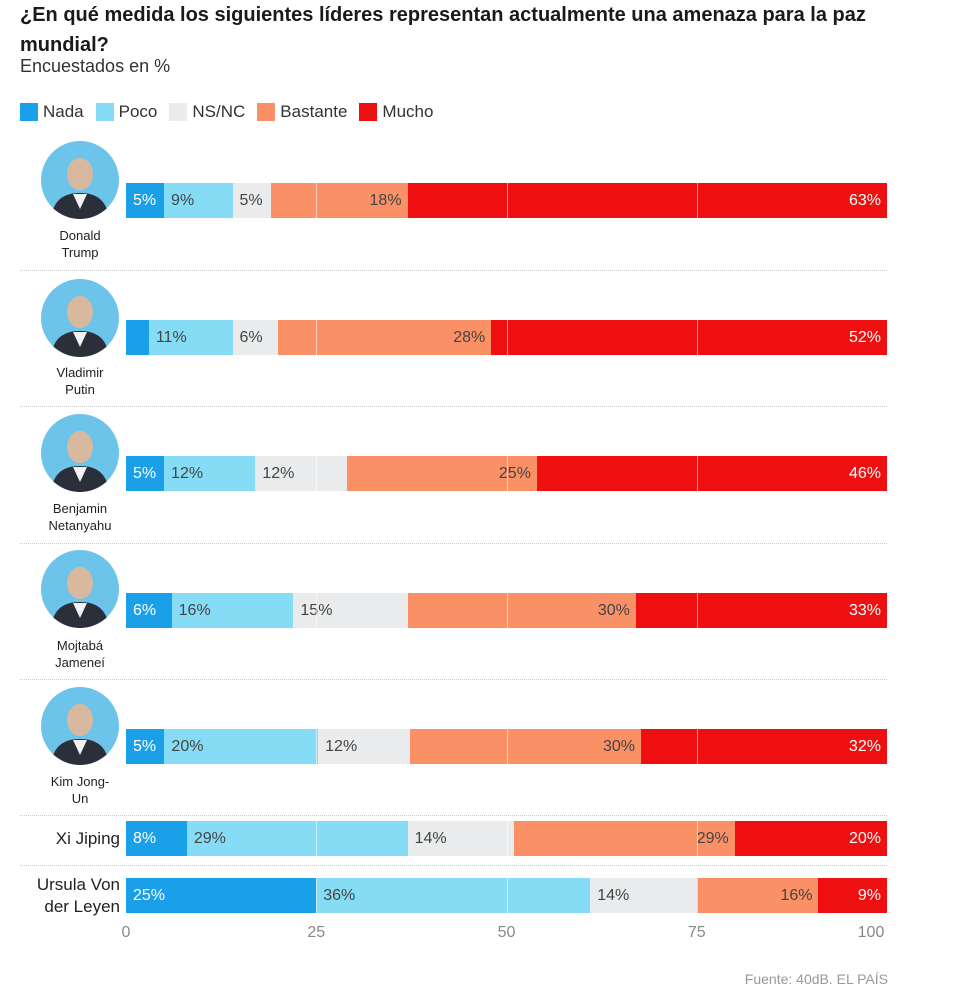 This screenshot has width=960, height=1007. Describe the element at coordinates (80, 235) in the screenshot. I see `leader-name-line: Donald` at that location.